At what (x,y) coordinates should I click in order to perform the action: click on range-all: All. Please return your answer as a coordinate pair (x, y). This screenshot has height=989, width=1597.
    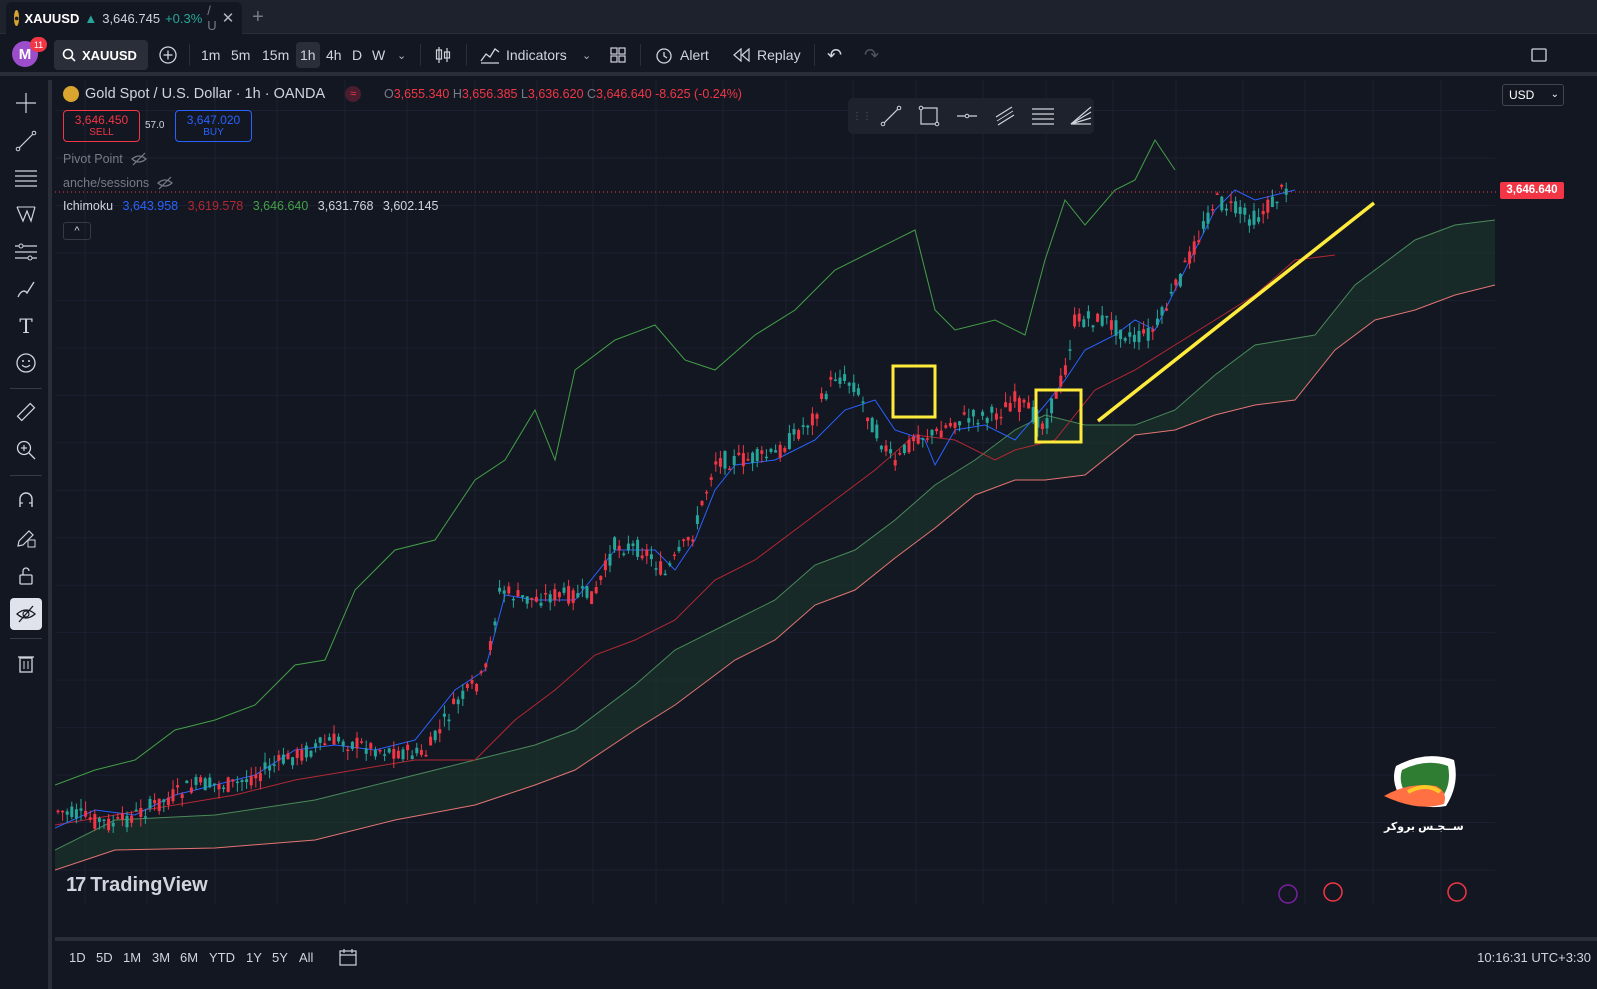
    Looking at the image, I should click on (306, 957).